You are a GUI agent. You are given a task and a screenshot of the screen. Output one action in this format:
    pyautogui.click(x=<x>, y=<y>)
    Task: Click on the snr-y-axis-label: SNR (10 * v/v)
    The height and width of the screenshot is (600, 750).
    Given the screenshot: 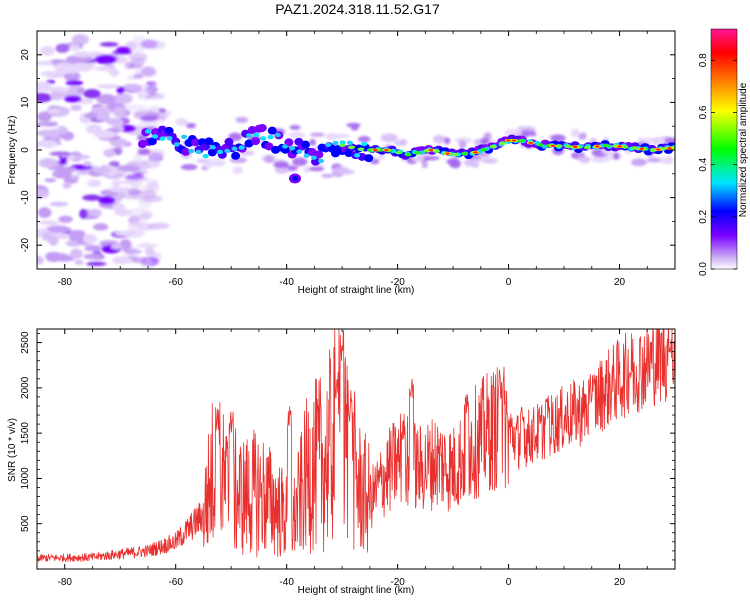 What is the action you would take?
    pyautogui.click(x=12, y=450)
    